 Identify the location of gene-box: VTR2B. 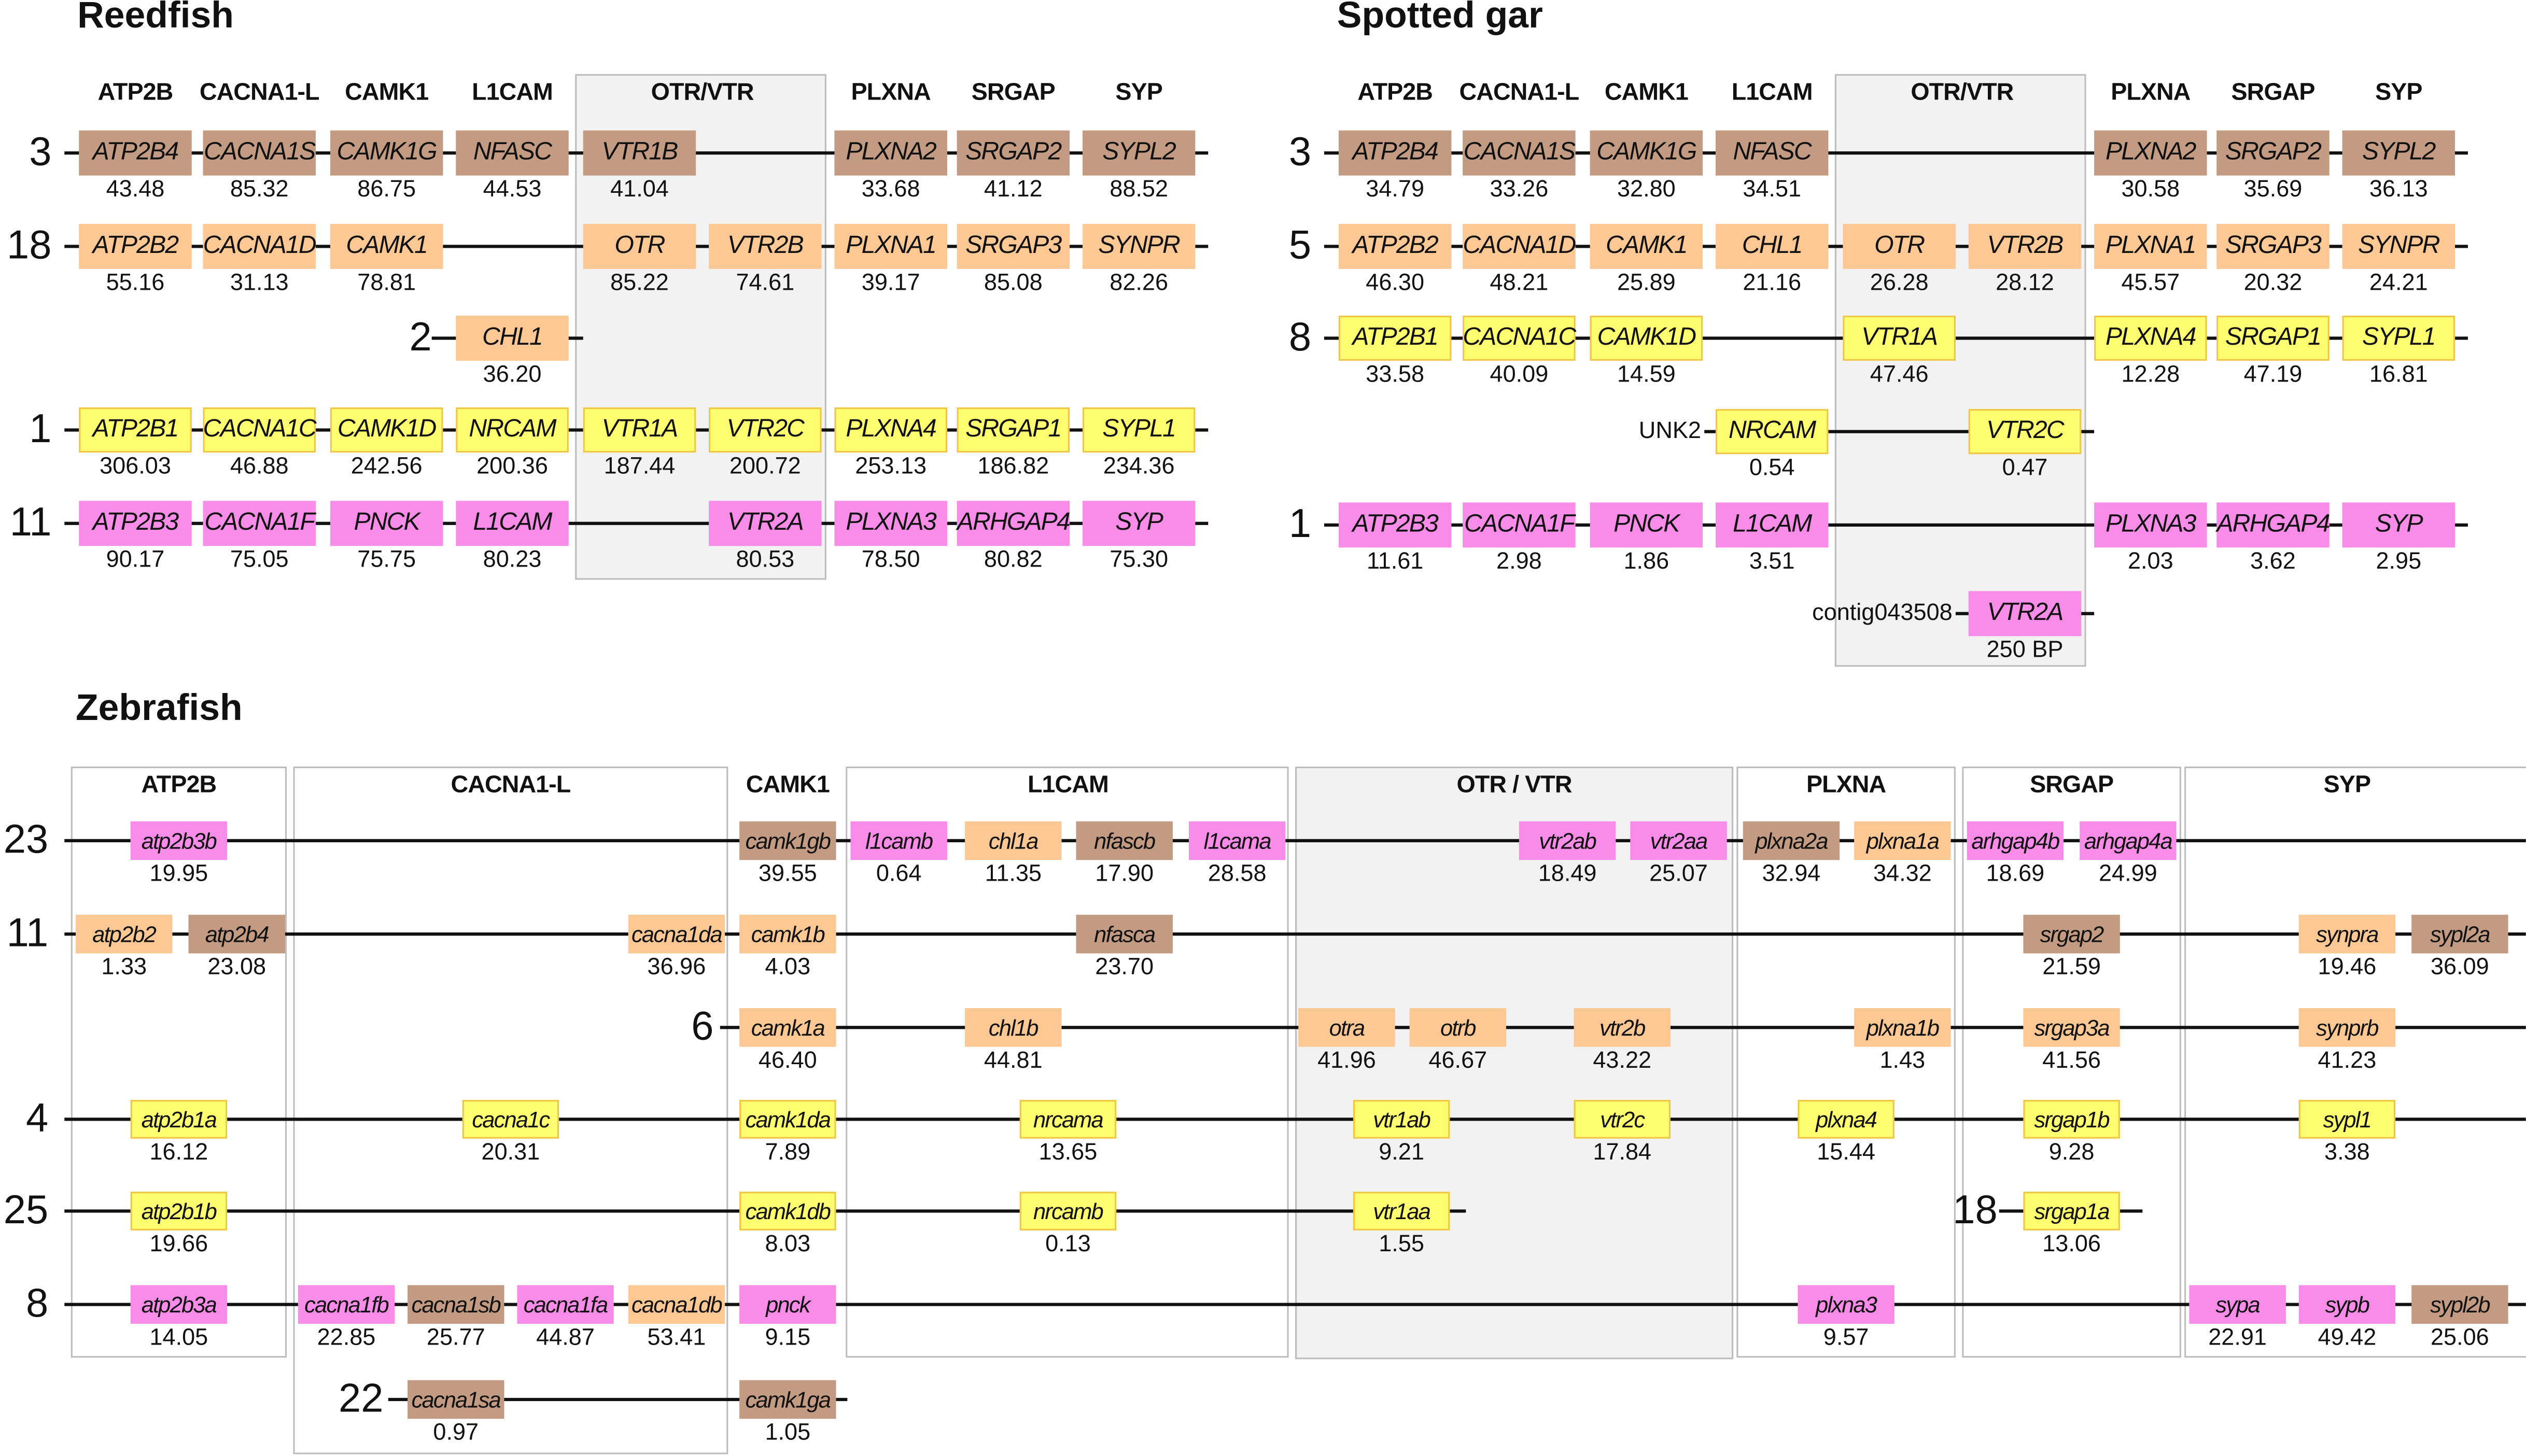
(765, 246).